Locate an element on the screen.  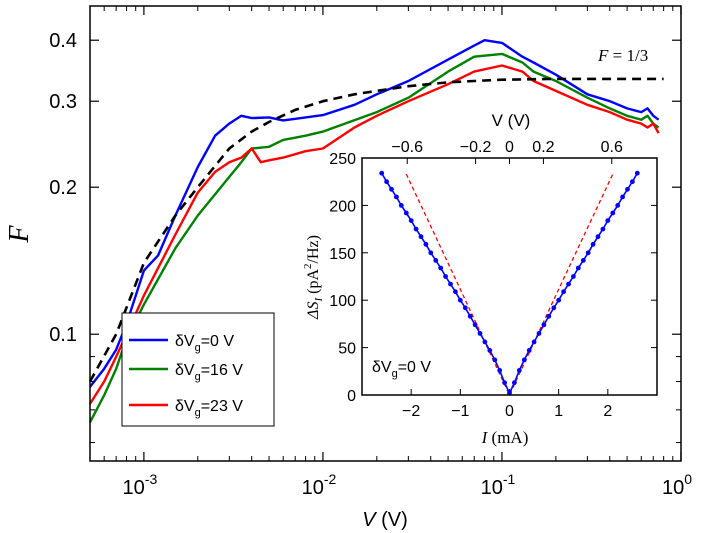
main-y-axis-label: F is located at coordinates (19, 234).